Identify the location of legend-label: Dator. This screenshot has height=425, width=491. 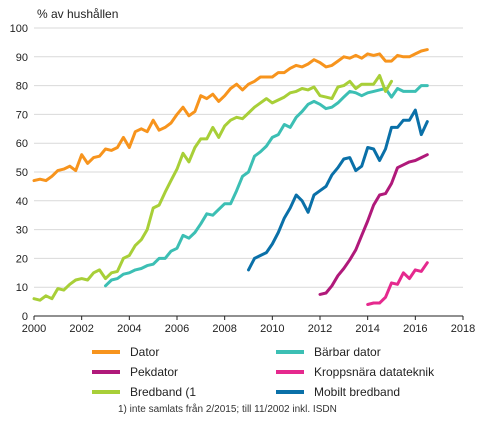
(145, 352).